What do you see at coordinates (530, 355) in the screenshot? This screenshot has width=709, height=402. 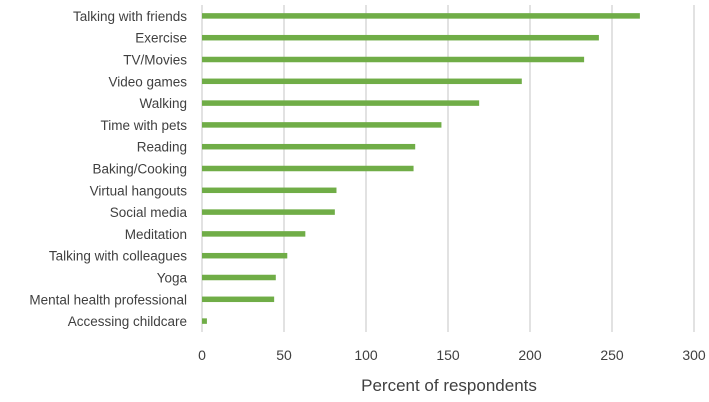 I see `x-tick-label: 200` at bounding box center [530, 355].